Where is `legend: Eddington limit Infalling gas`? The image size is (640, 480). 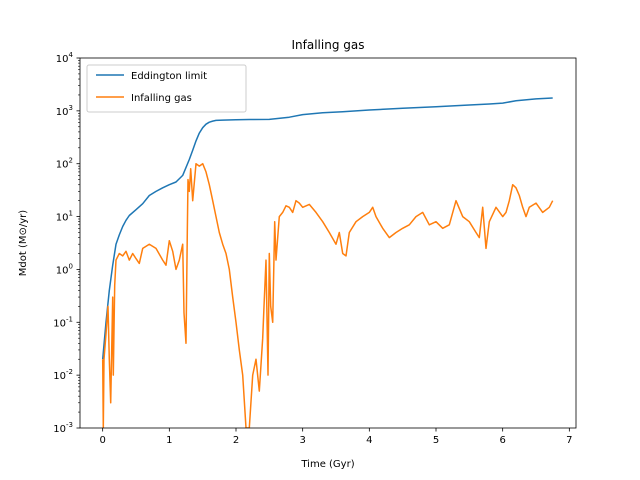 legend: Eddington limit Infalling gas is located at coordinates (166, 88).